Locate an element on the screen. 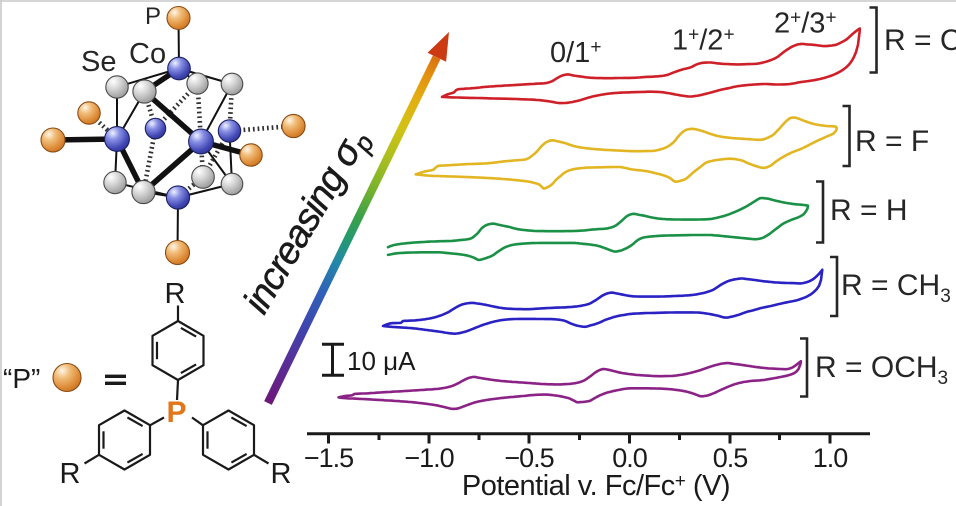 This screenshot has height=506, width=956. svg-text: 10 μA is located at coordinates (381, 361).